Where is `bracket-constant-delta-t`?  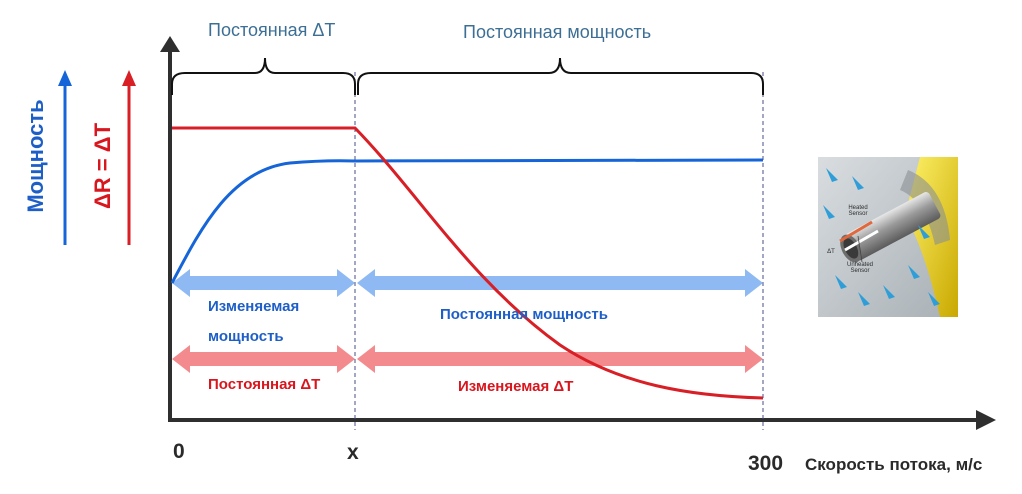
bracket-constant-delta-t is located at coordinates (263, 76).